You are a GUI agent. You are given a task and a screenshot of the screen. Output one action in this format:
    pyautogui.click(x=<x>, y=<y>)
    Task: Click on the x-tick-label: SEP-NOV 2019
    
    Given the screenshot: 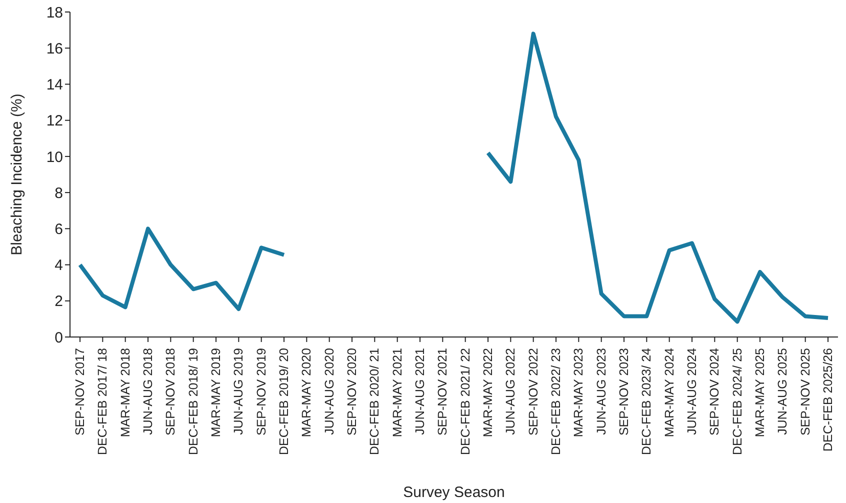 What is the action you would take?
    pyautogui.click(x=261, y=392)
    